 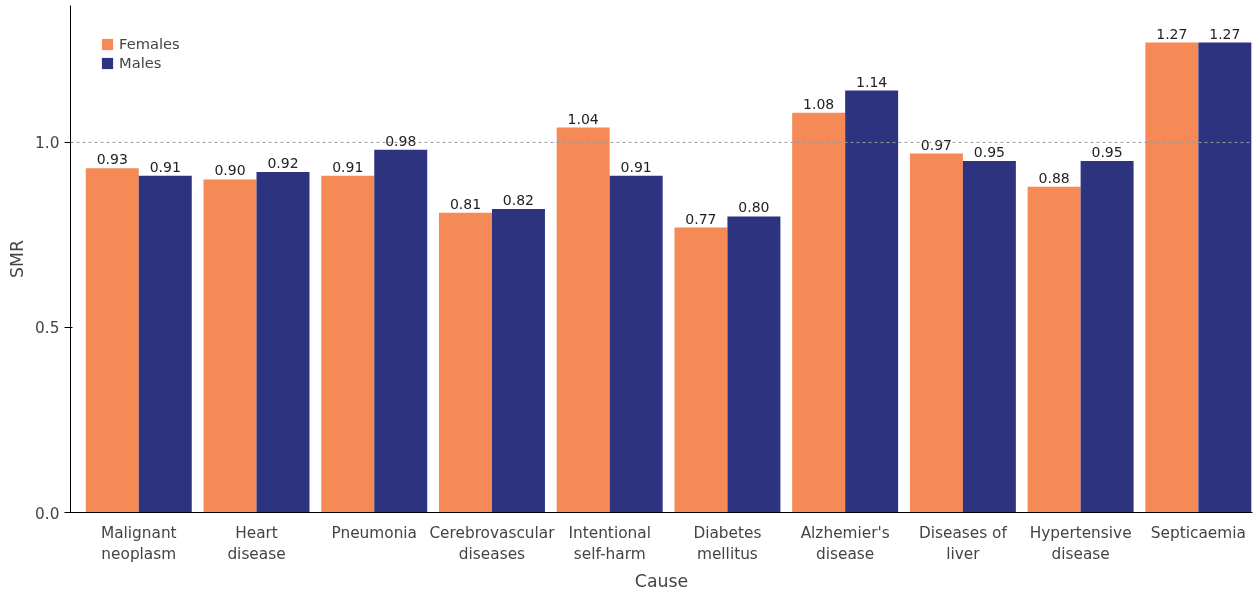 I want to click on x-tick-label: Diabetes mellitus, so click(x=727, y=543).